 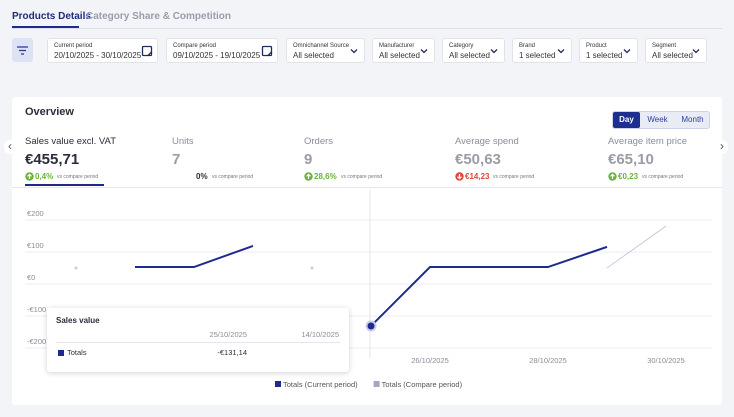 I want to click on filter-label: Current period, so click(x=73, y=46).